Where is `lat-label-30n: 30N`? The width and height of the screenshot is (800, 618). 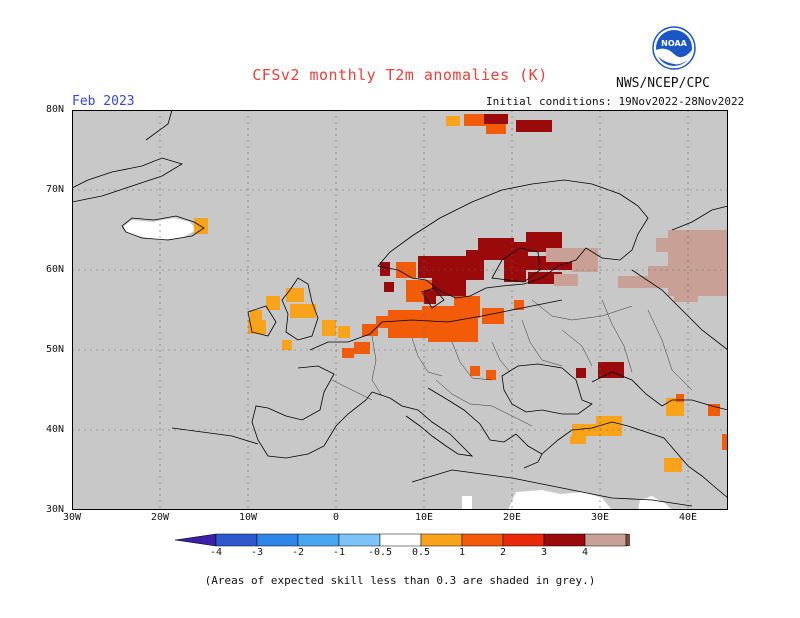 lat-label-30n: 30N is located at coordinates (55, 509).